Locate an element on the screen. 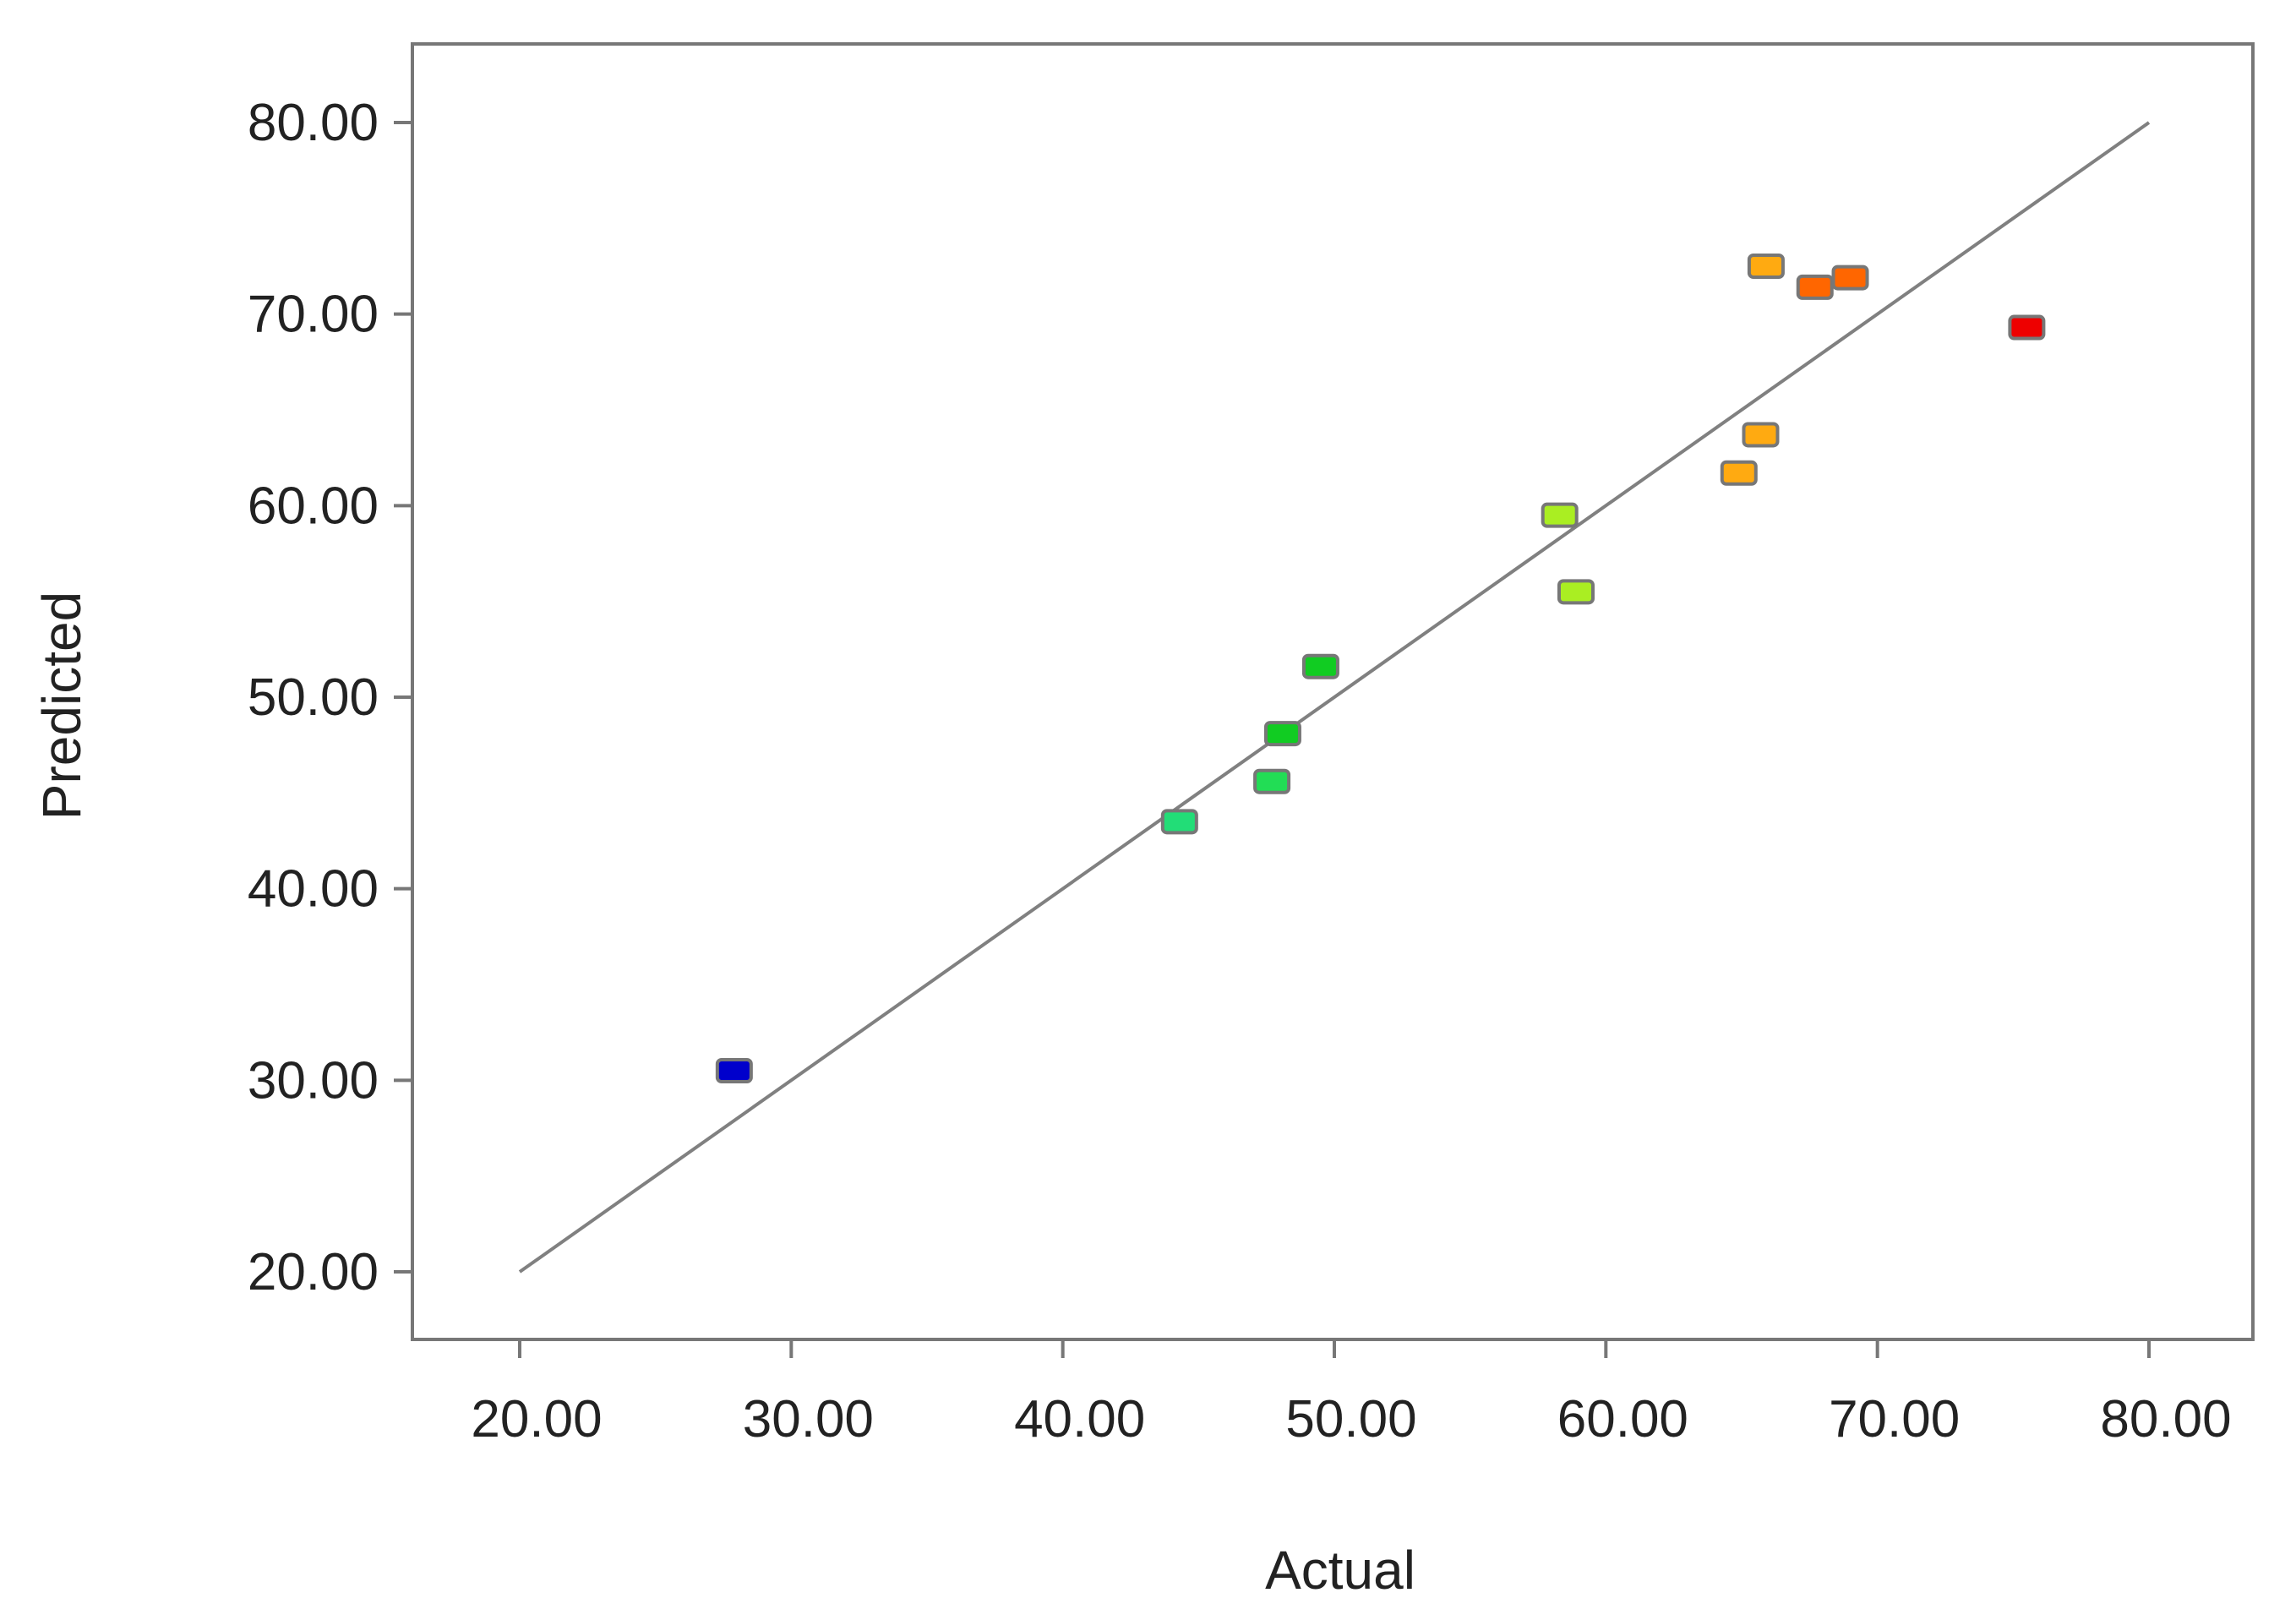 The width and height of the screenshot is (2296, 1620). y-axis: 20.00 30.00 40.00 50.00 60.00 70.00 80.00 is located at coordinates (330, 697).